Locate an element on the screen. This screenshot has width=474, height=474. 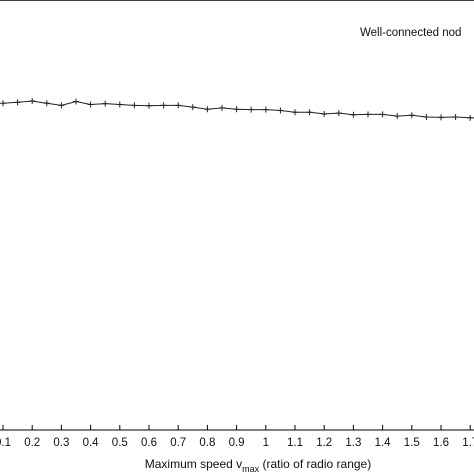
x-tick-label: 0.7 is located at coordinates (178, 443).